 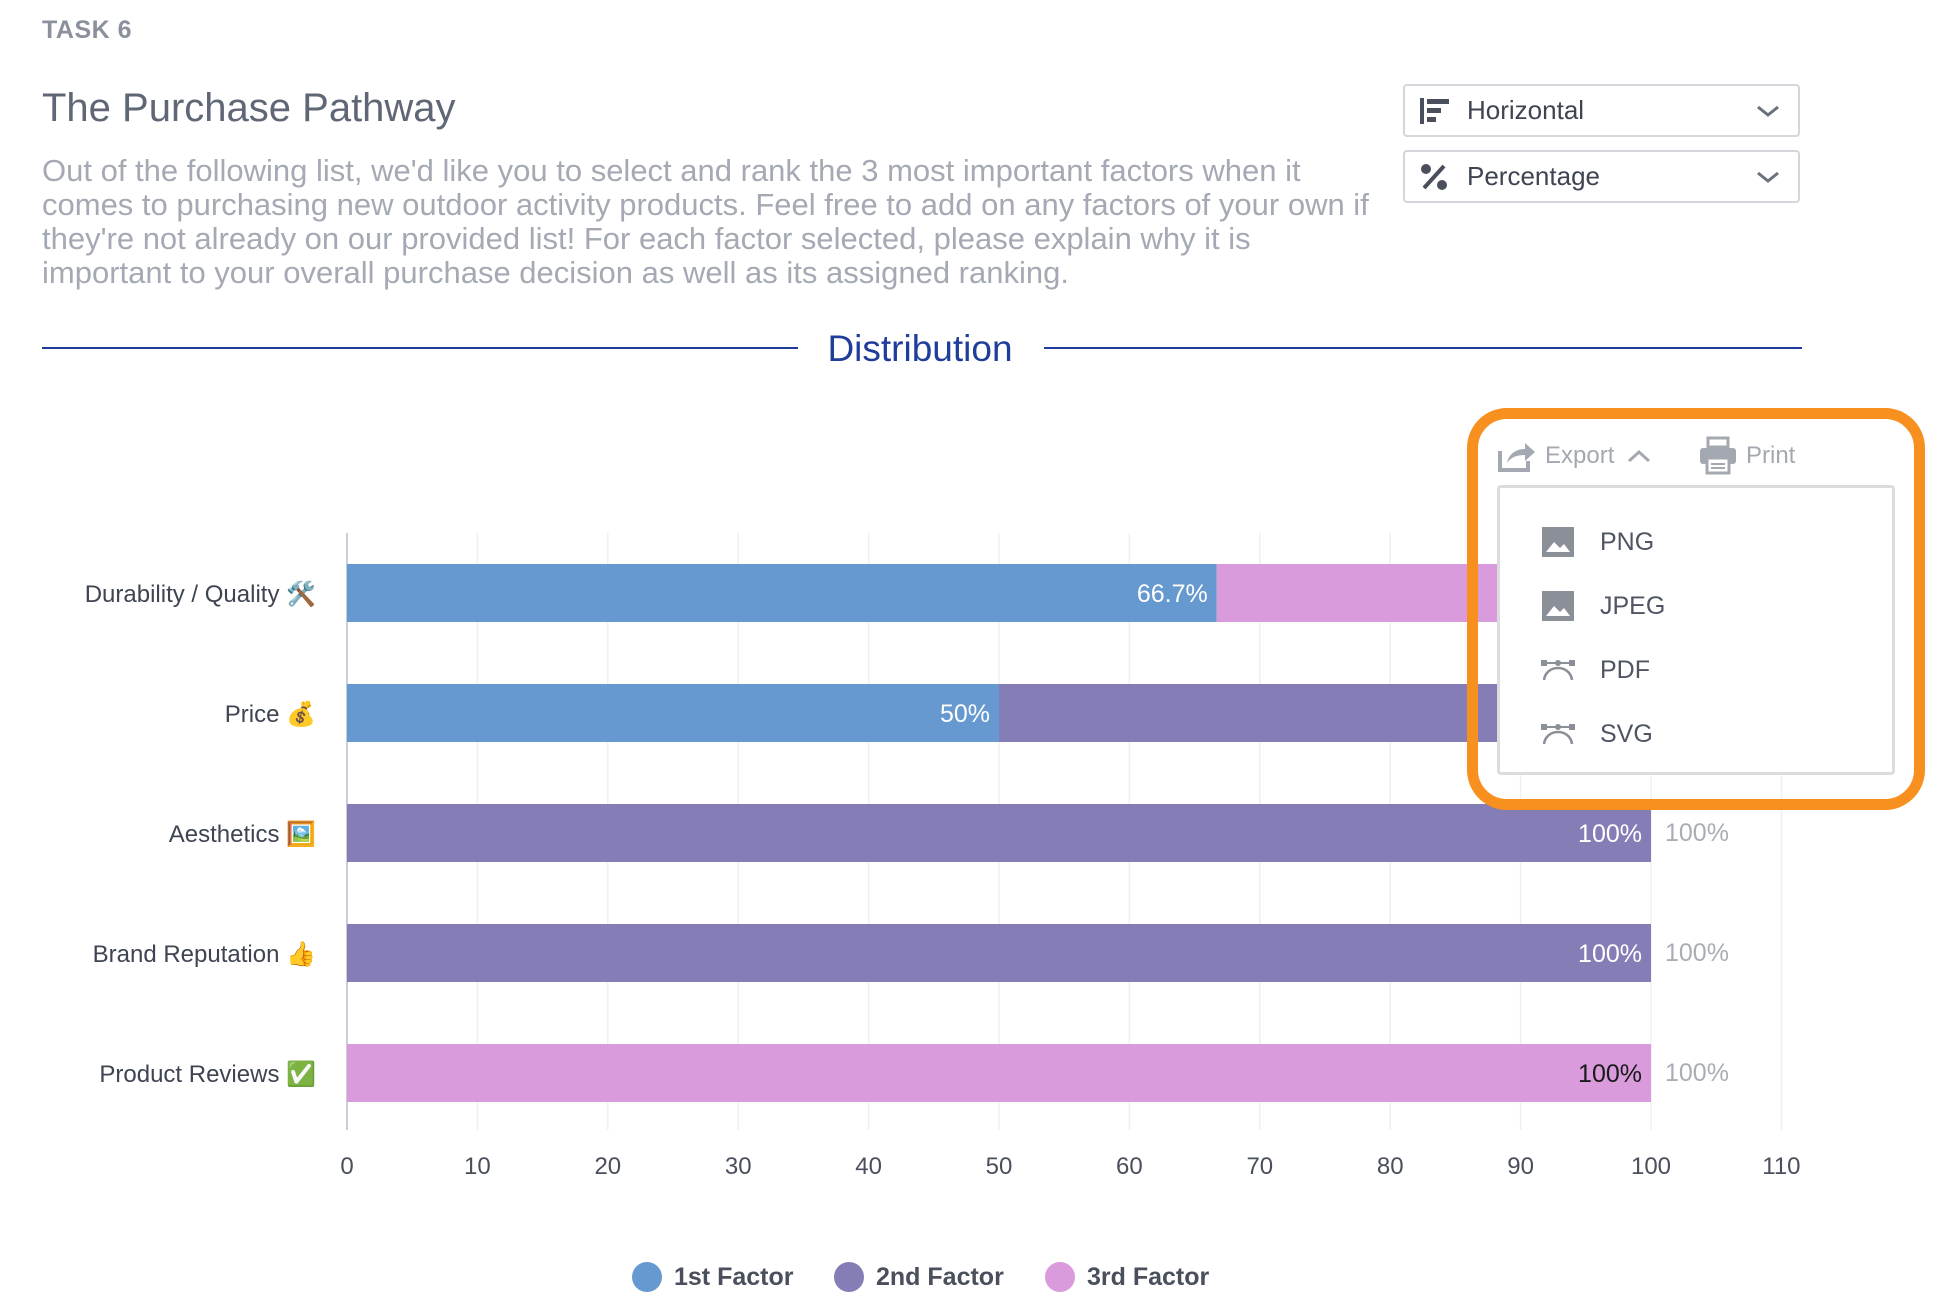 I want to click on export-pdf-option: PDF, so click(x=1595, y=670).